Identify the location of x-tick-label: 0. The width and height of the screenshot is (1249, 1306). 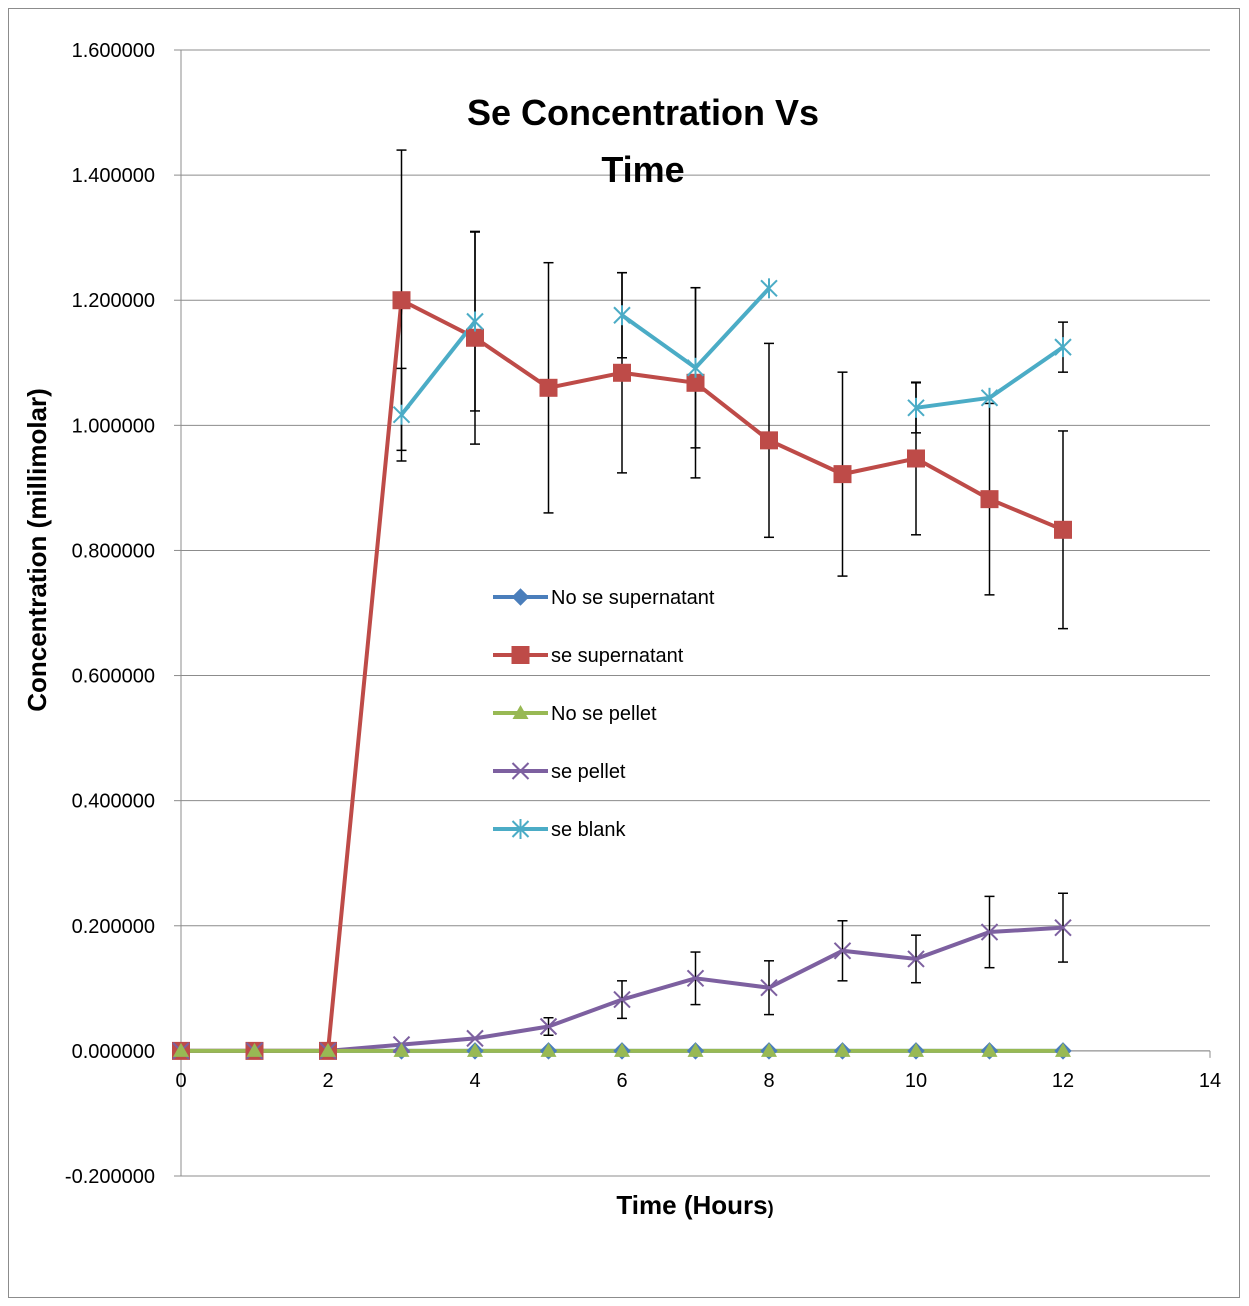
(180, 1081).